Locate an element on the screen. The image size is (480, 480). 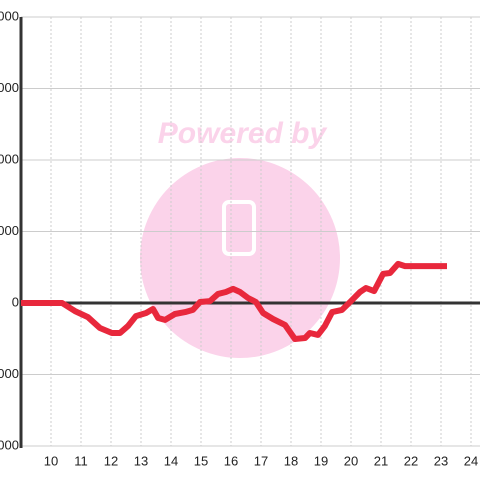
y-tick-label: 6,000 is located at coordinates (9, 158).